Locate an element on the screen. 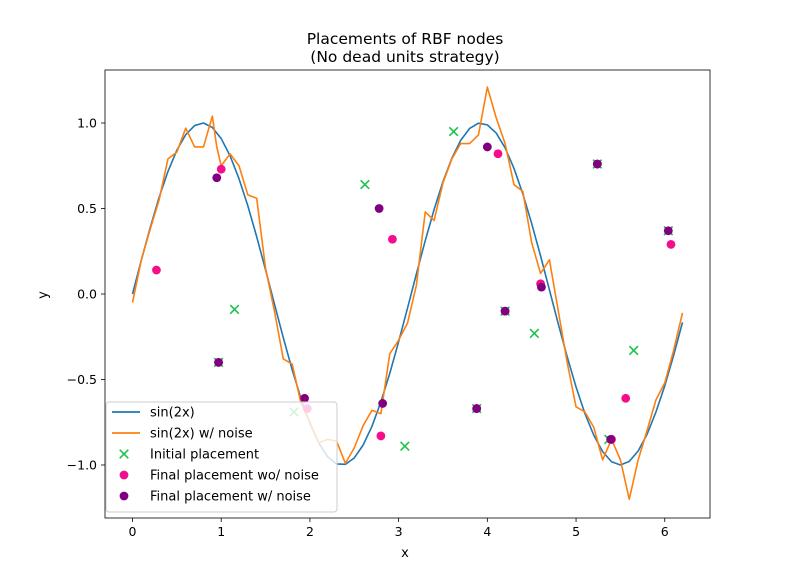 This screenshot has width=790, height=582. y-axis-label: y is located at coordinates (43, 295).